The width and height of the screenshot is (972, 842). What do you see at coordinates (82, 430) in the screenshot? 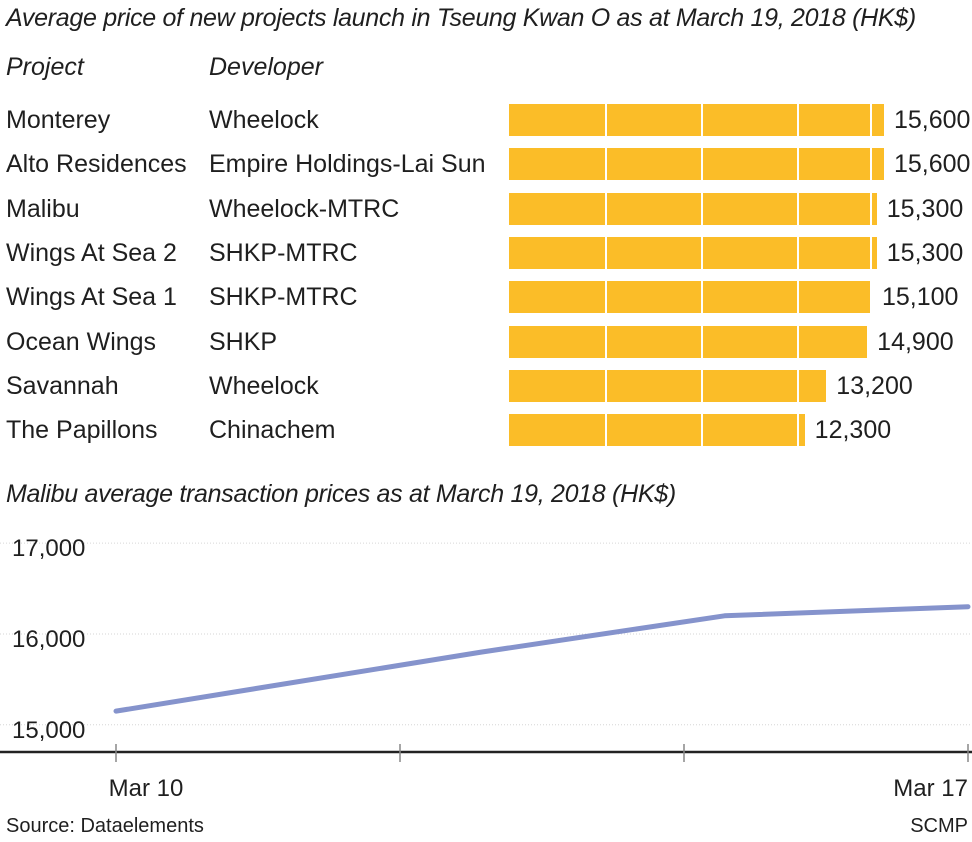
I see `project-name: The Papillons` at bounding box center [82, 430].